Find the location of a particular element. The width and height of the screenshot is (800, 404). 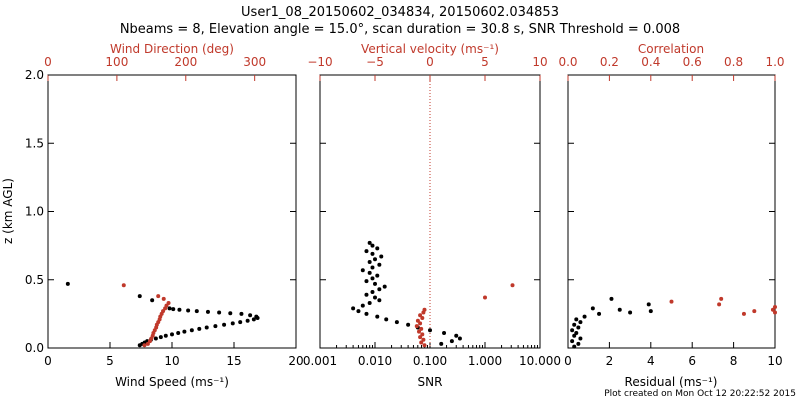

residual-top-tick-label: 0.0 is located at coordinates (567, 62).